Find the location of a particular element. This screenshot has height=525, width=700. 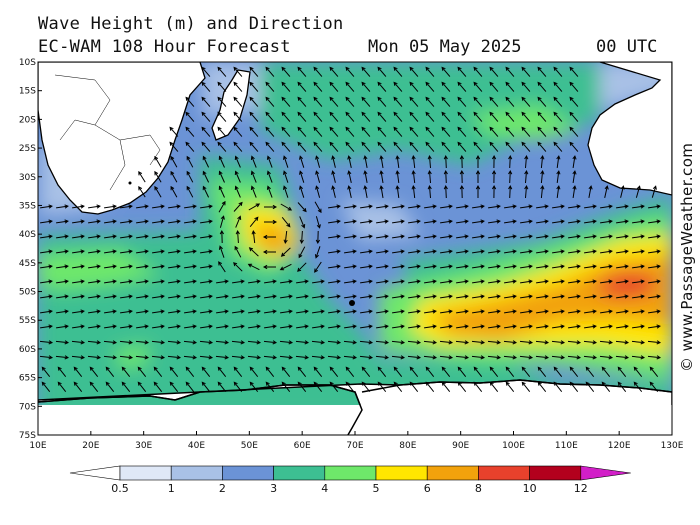

latitude-label: 15S is located at coordinates (27, 92).